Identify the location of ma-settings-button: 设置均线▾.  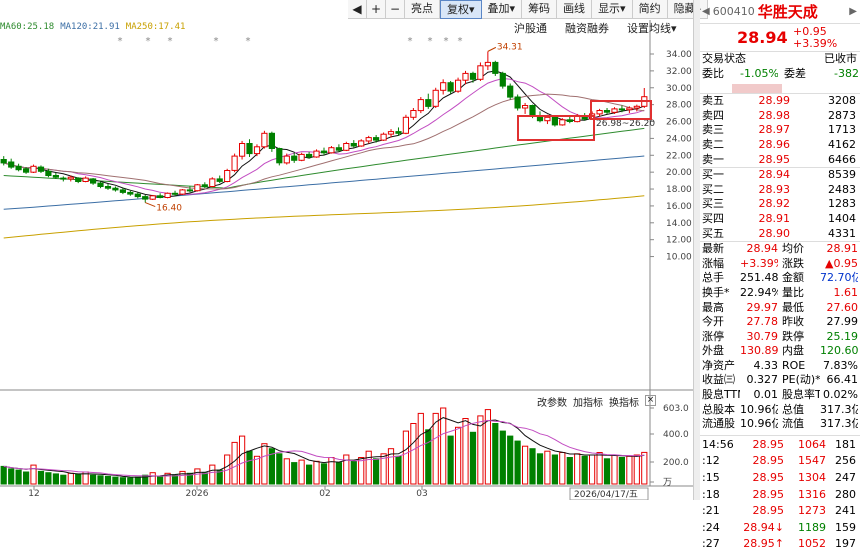
(652, 28).